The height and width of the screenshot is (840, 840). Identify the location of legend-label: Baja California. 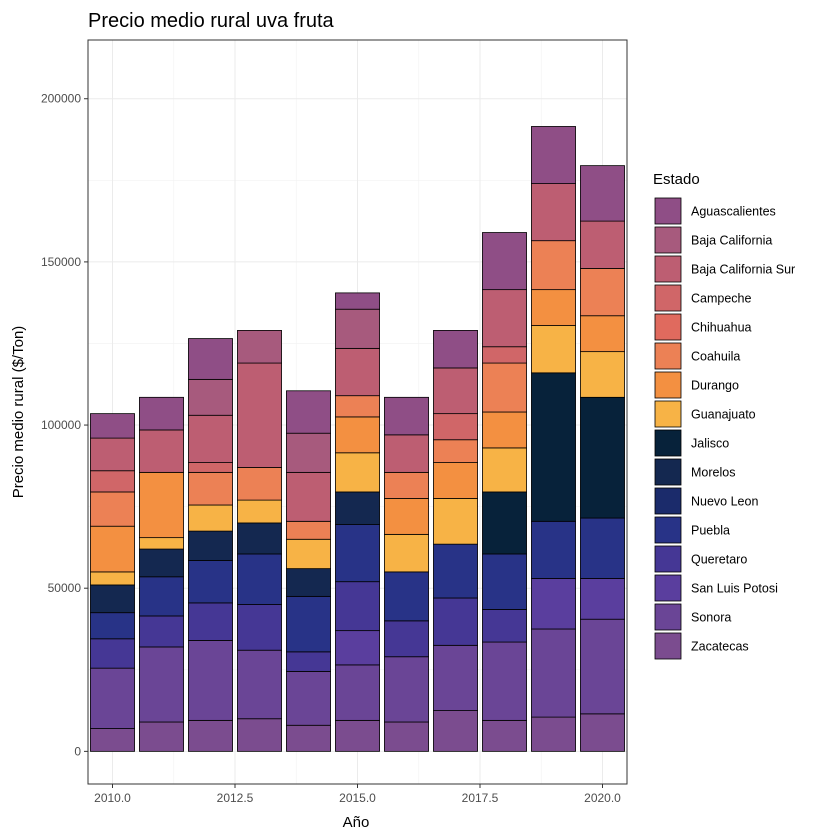
(731, 241).